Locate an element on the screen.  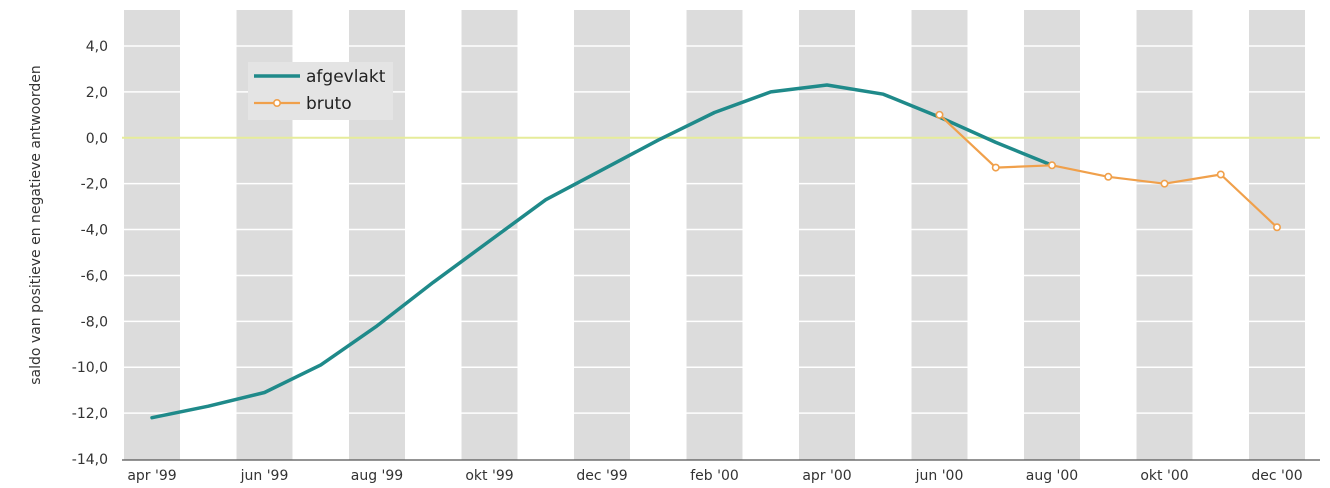
x-tick-label: aug '99 is located at coordinates (377, 476).